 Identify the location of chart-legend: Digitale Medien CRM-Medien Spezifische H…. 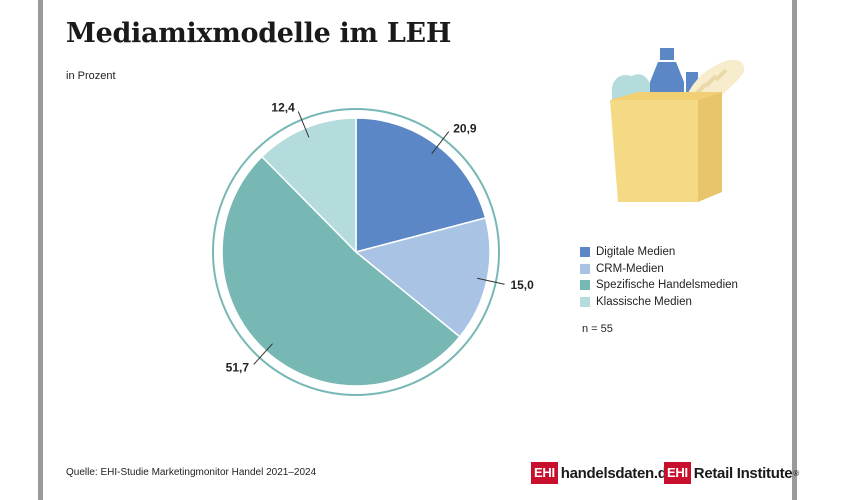
(659, 277).